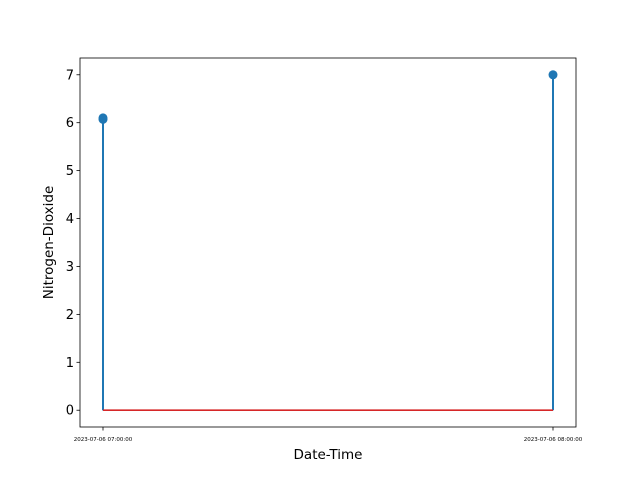  Describe the element at coordinates (70, 75) in the screenshot. I see `y-tick-label: 7` at that location.